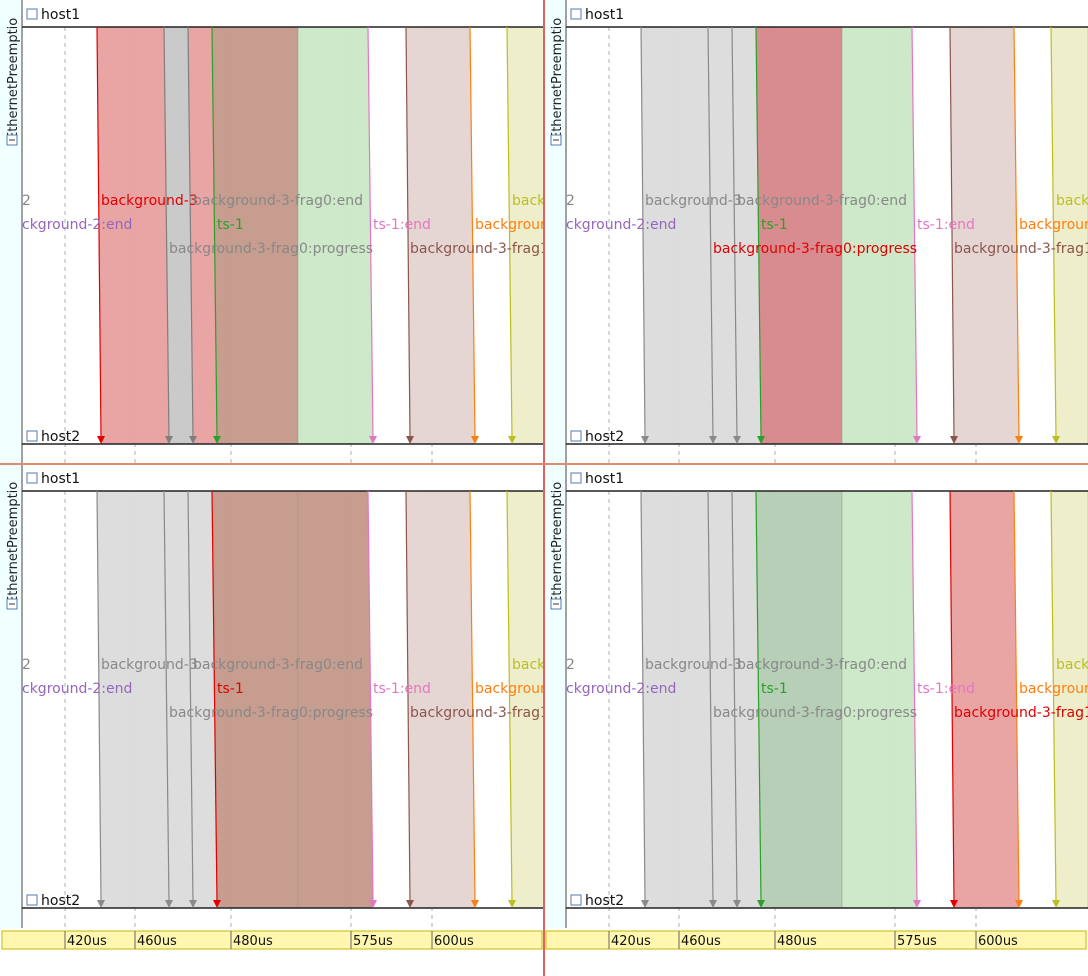  I want to click on host2-label: host2, so click(604, 437).